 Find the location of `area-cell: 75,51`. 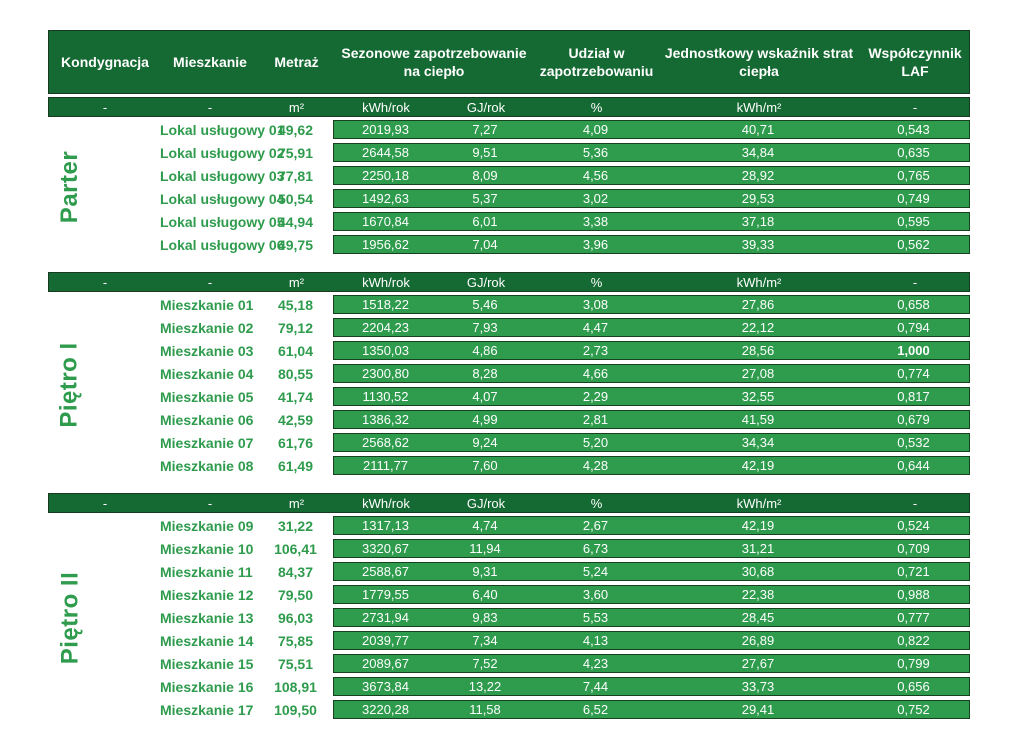

area-cell: 75,51 is located at coordinates (295, 663).